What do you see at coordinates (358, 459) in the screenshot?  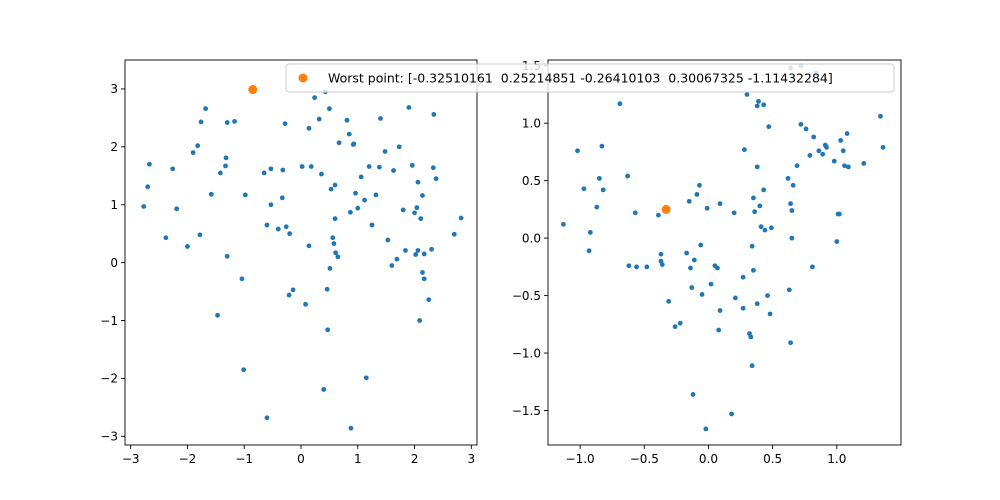 I see `x-tick-label-0-4: 1` at bounding box center [358, 459].